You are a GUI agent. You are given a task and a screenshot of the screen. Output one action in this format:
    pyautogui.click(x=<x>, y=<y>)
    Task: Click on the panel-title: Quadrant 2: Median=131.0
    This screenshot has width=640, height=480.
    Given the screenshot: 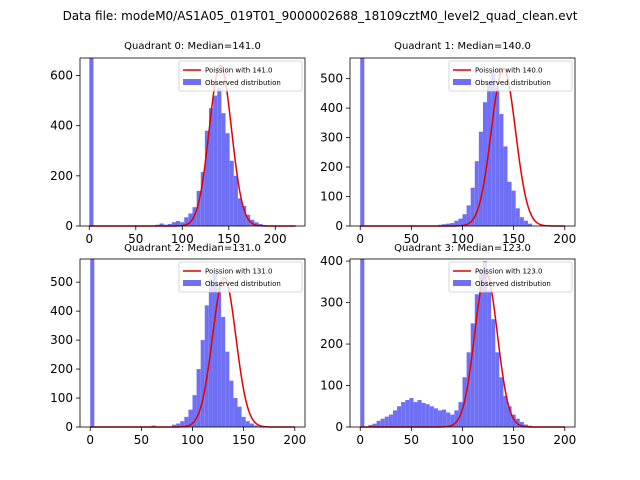 What is the action you would take?
    pyautogui.click(x=192, y=248)
    